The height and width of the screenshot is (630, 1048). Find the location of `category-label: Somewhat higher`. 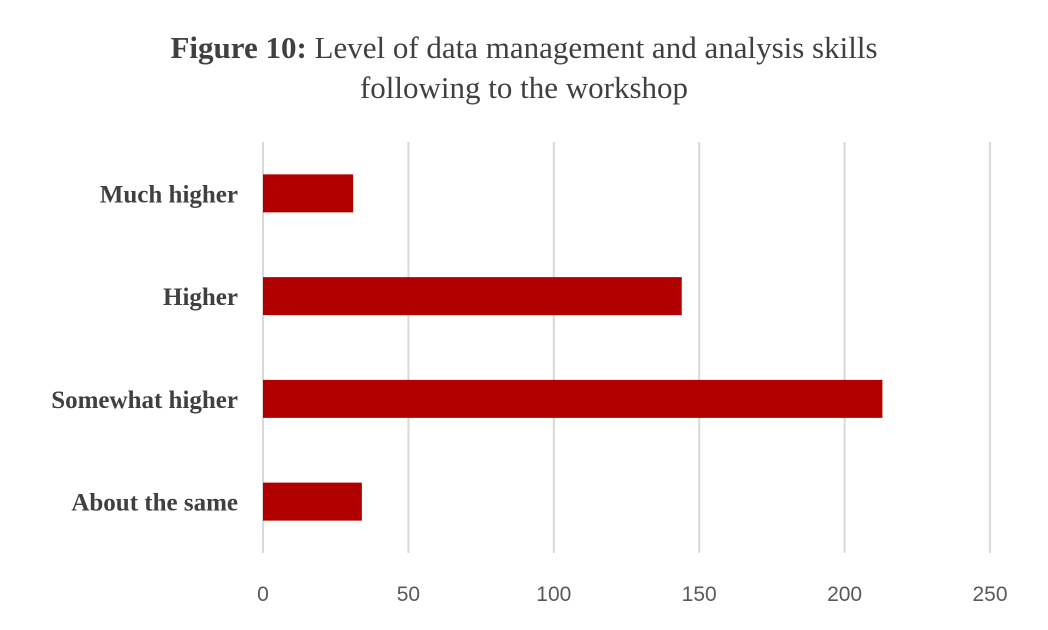

category-label: Somewhat higher is located at coordinates (144, 400).